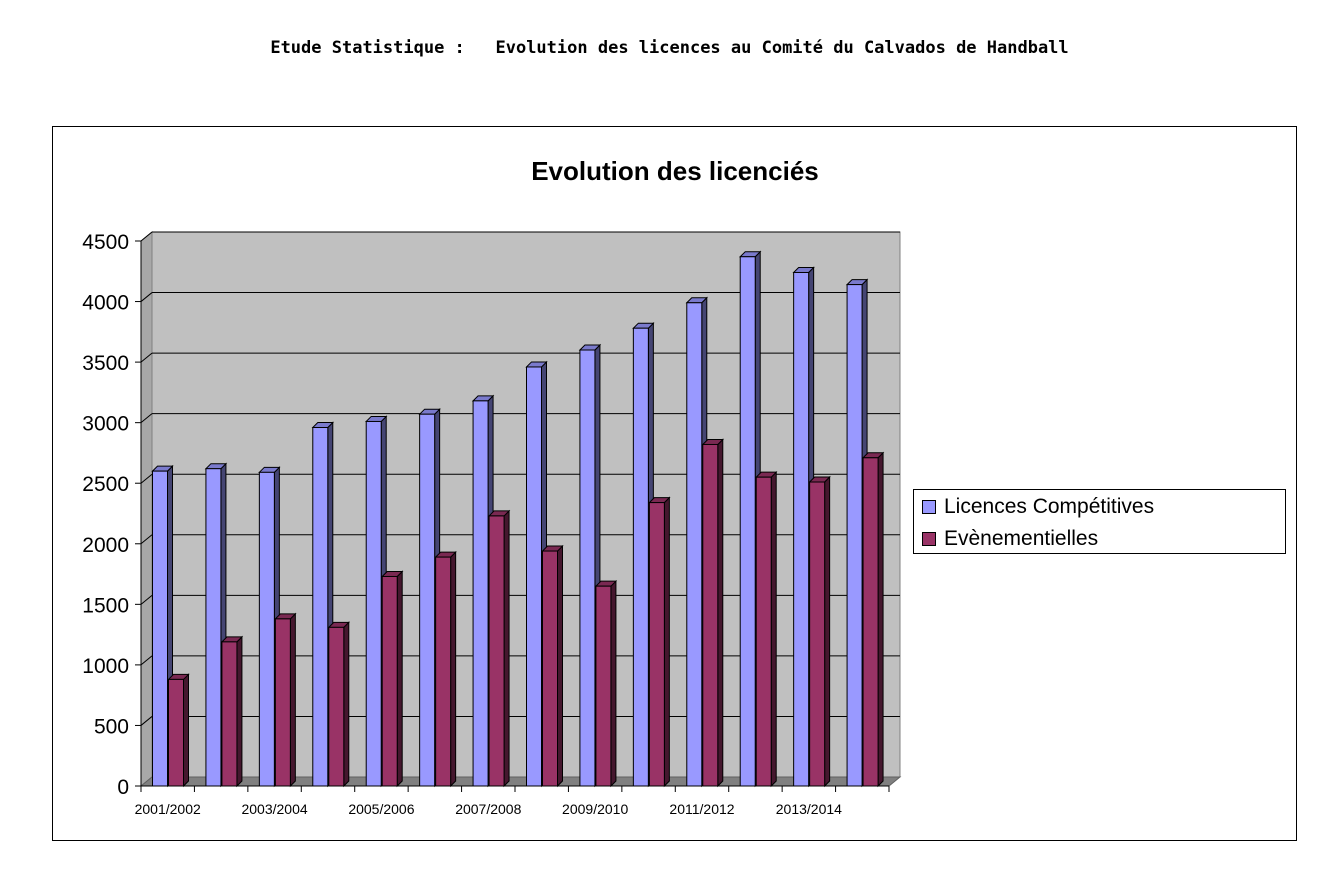 This screenshot has width=1339, height=893. What do you see at coordinates (675, 171) in the screenshot?
I see `chart-title: Evolution des licenciés` at bounding box center [675, 171].